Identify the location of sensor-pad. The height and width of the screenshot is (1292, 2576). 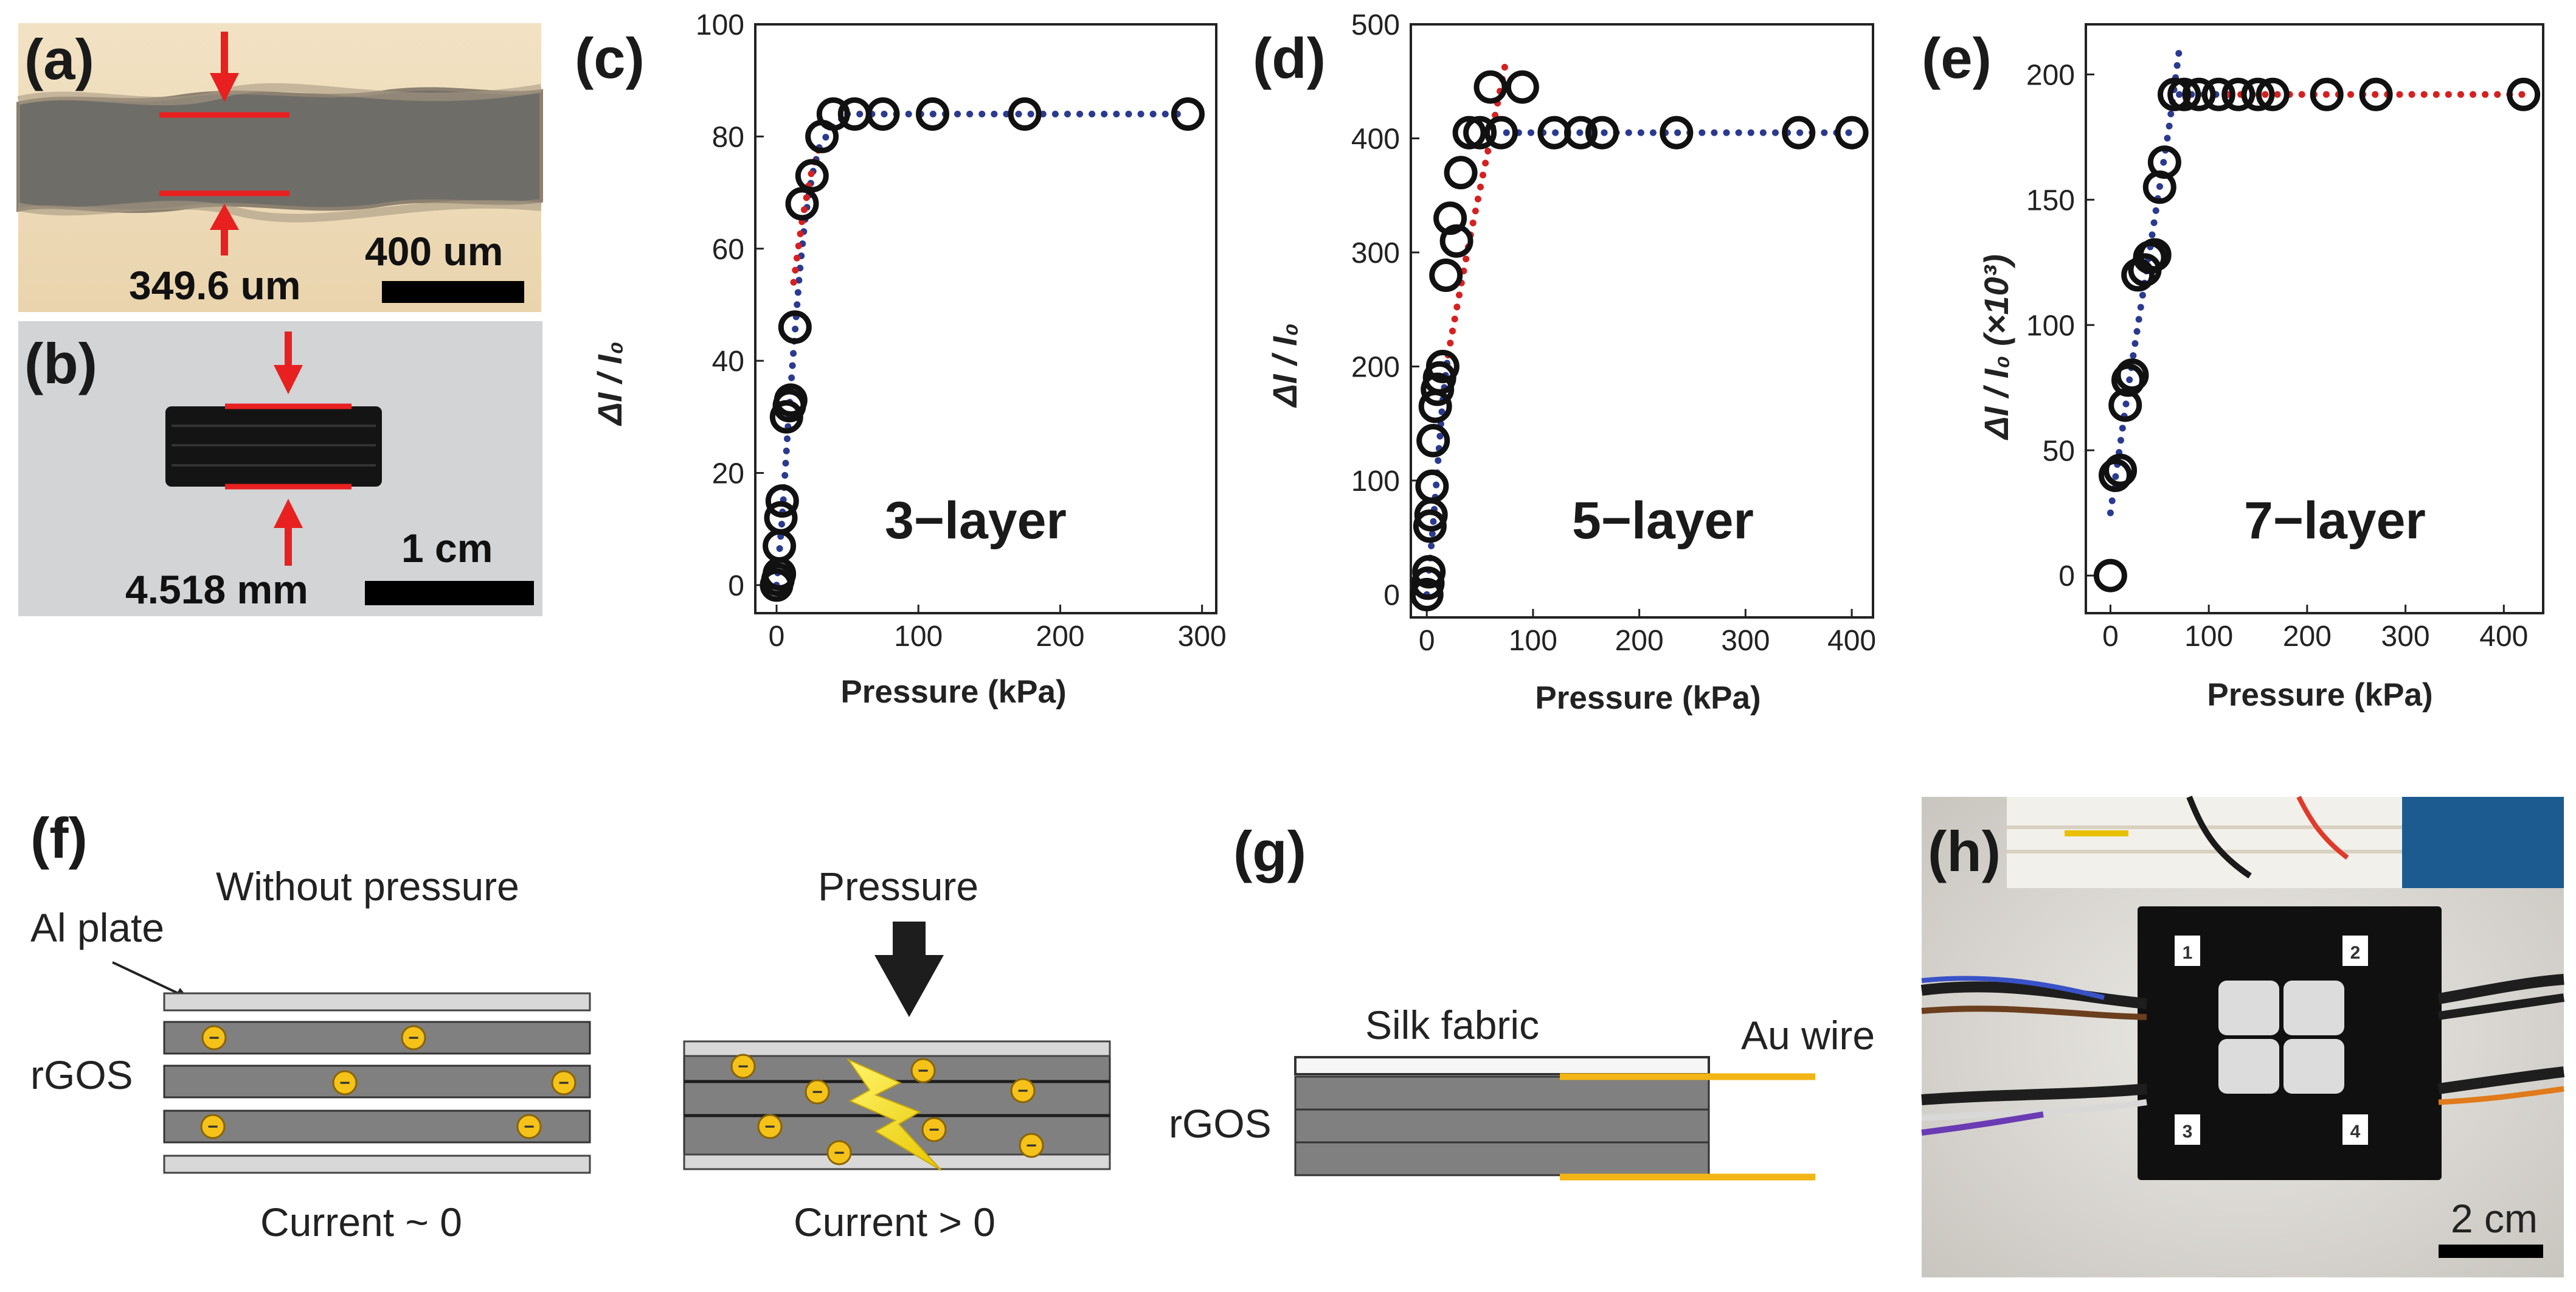
(2248, 1067).